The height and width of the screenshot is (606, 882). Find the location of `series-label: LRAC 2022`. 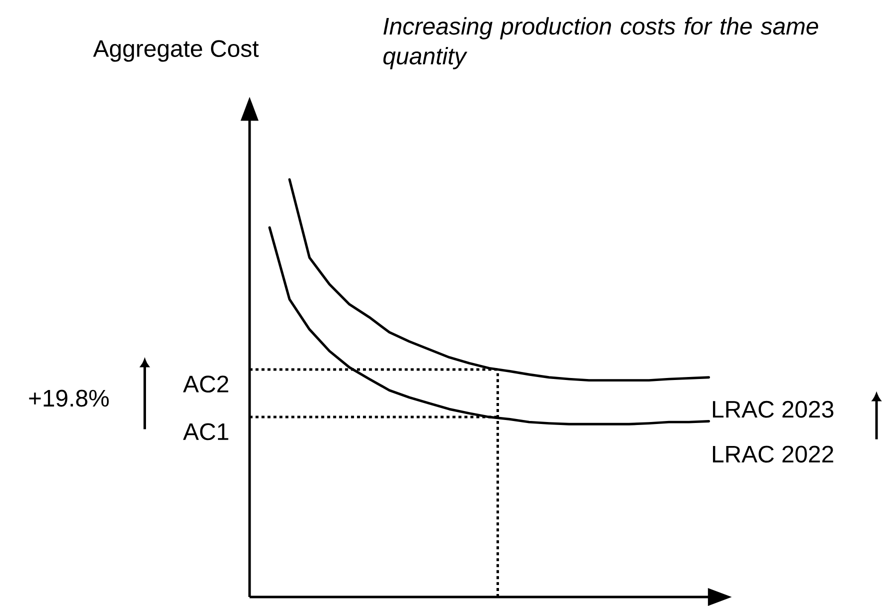

series-label: LRAC 2022 is located at coordinates (773, 454).